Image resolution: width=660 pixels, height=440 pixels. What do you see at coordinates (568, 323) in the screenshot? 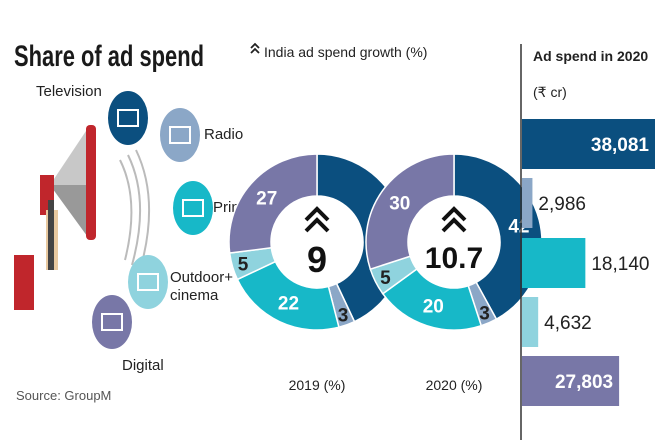
I see `bar-value-label: 4,632` at bounding box center [568, 323].